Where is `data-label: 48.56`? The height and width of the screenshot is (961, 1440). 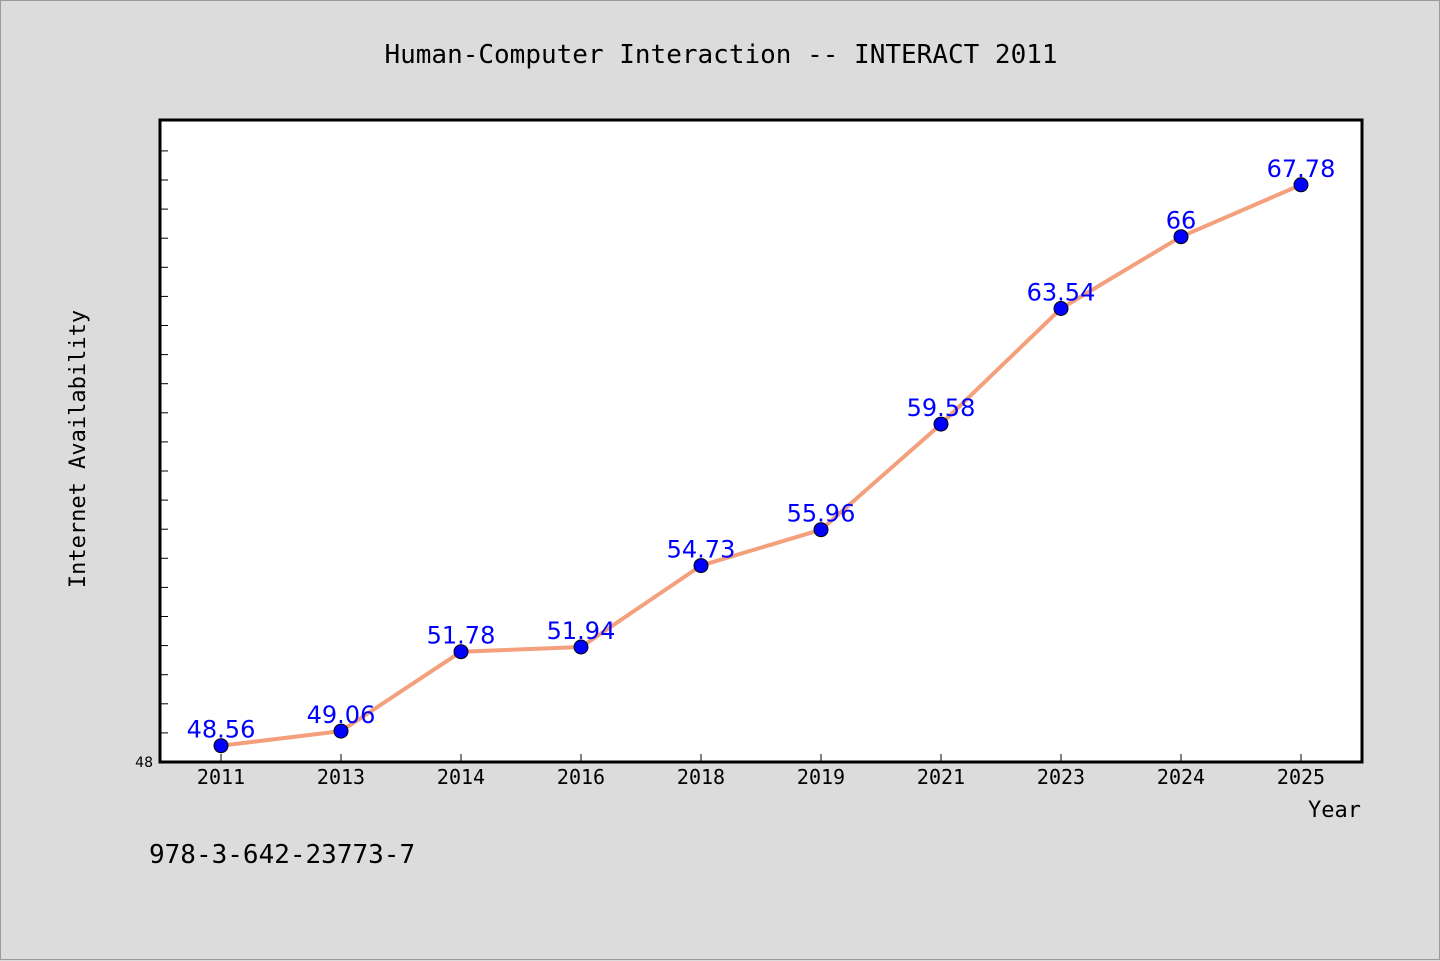 data-label: 48.56 is located at coordinates (221, 730).